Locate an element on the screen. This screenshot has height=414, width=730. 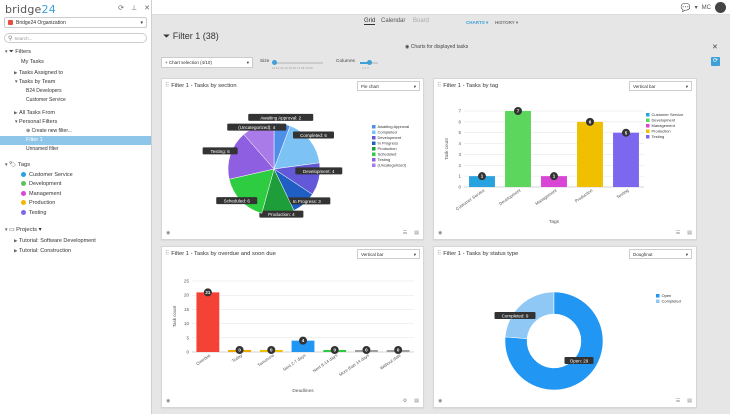
sidebar-item-project: ▶ Tutorial: Software Development is located at coordinates (55, 241).